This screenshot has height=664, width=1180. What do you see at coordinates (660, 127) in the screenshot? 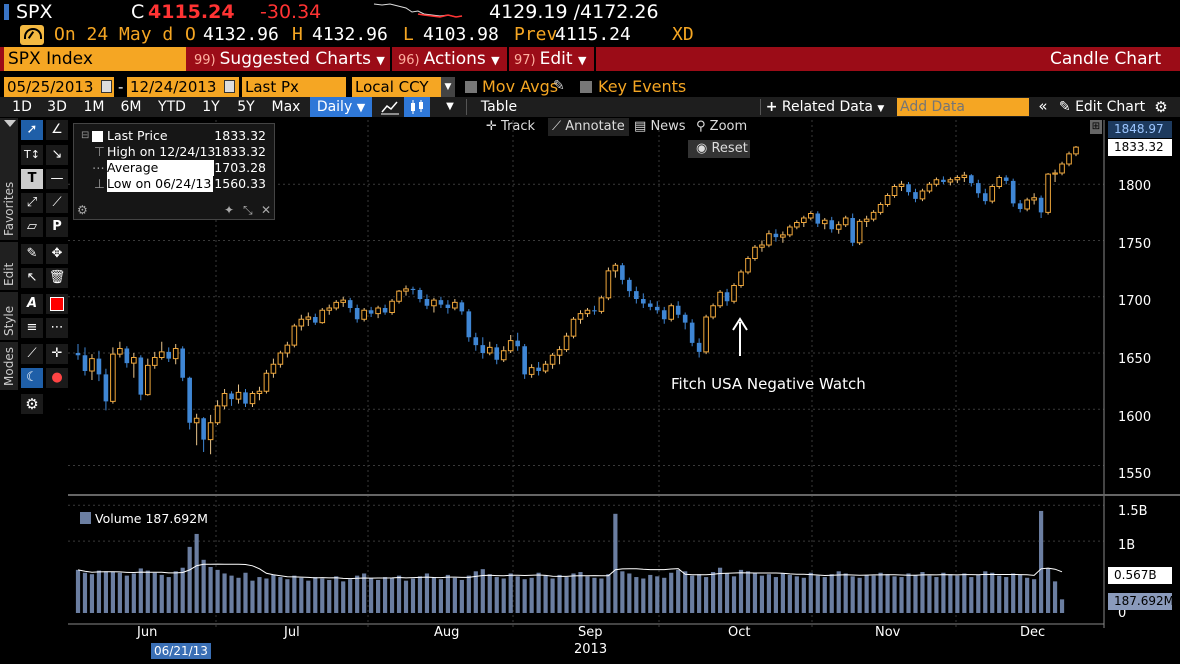
I see `news-button: ▤ News` at bounding box center [660, 127].